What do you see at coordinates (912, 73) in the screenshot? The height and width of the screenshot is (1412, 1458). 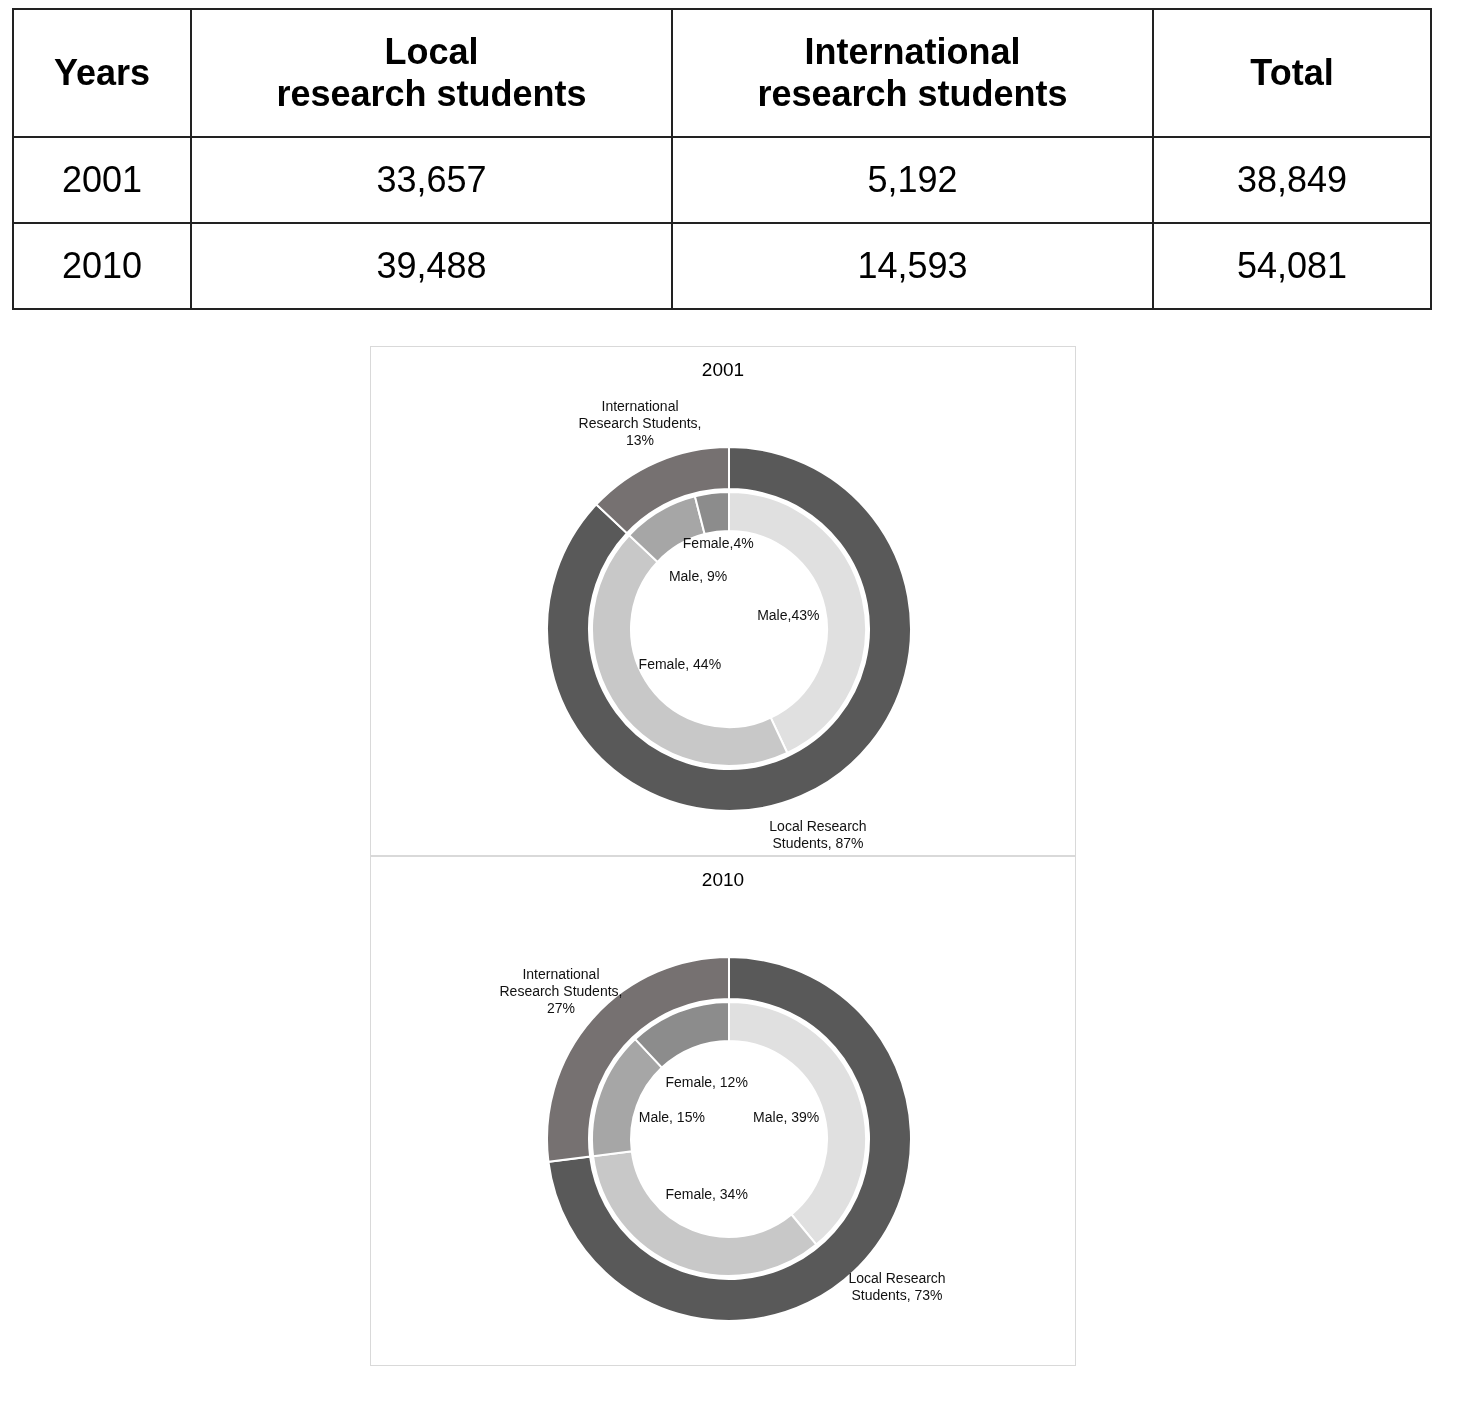 I see `x-tick-label: International research students` at bounding box center [912, 73].